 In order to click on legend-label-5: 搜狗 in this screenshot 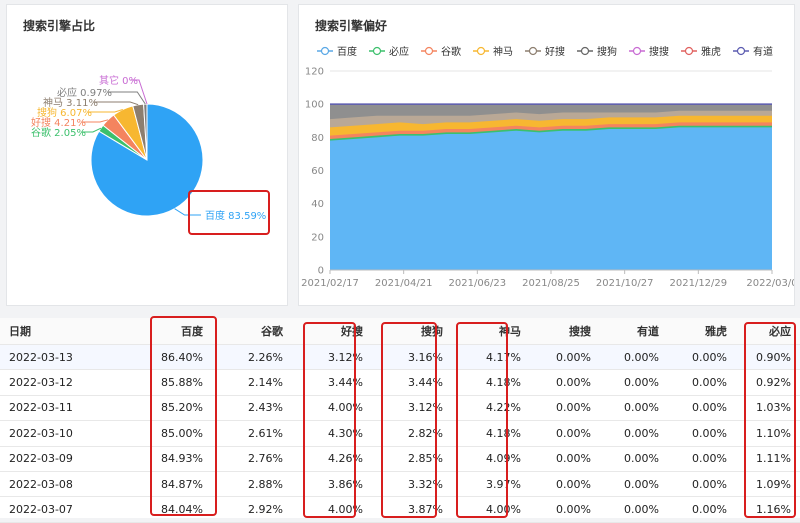, I will do `click(607, 51)`.